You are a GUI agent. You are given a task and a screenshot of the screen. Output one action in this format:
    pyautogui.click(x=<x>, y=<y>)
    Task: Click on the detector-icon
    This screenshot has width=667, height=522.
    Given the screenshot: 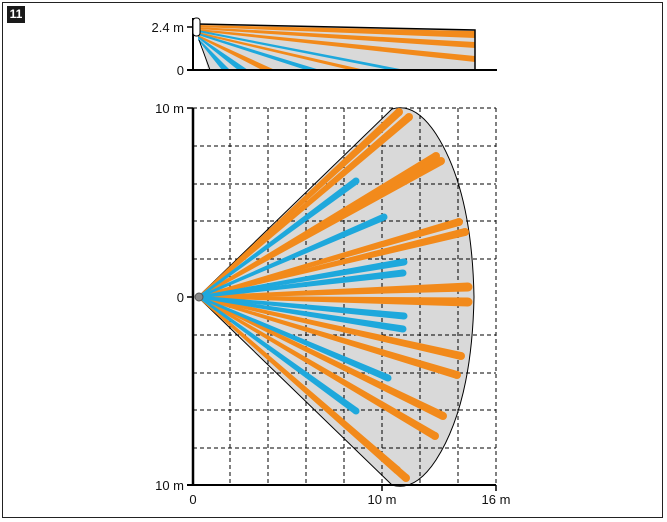 What is the action you would take?
    pyautogui.click(x=196, y=27)
    